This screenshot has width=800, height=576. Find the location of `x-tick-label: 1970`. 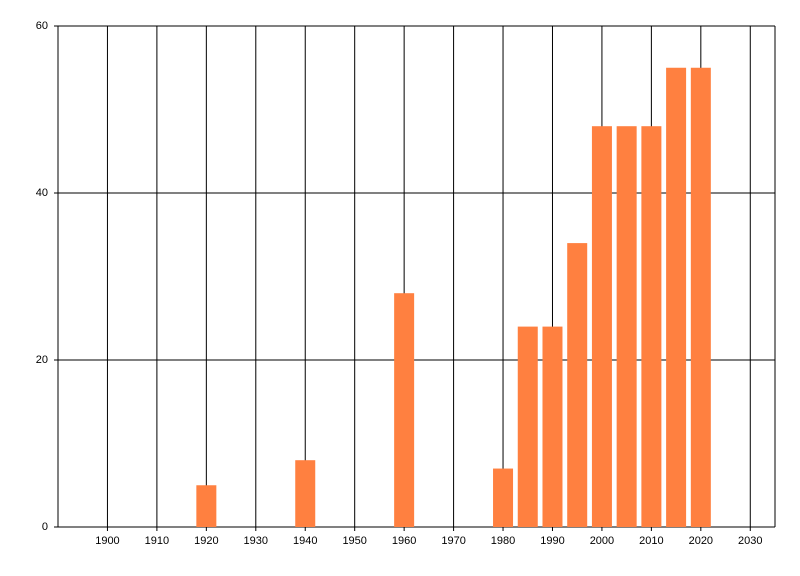

x-tick-label: 1970 is located at coordinates (453, 541).